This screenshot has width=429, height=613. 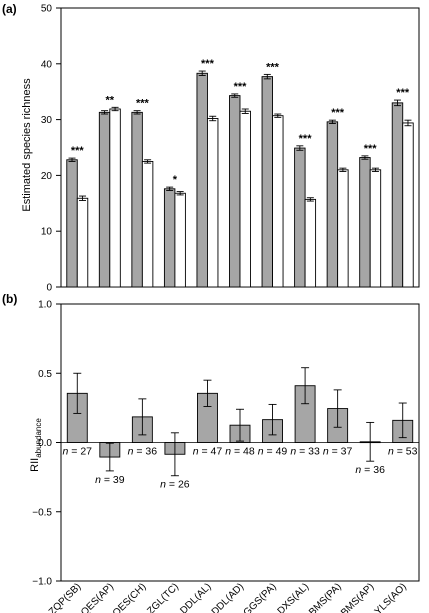 What do you see at coordinates (47, 9) in the screenshot?
I see `panel-a-y-tick-label: 50` at bounding box center [47, 9].